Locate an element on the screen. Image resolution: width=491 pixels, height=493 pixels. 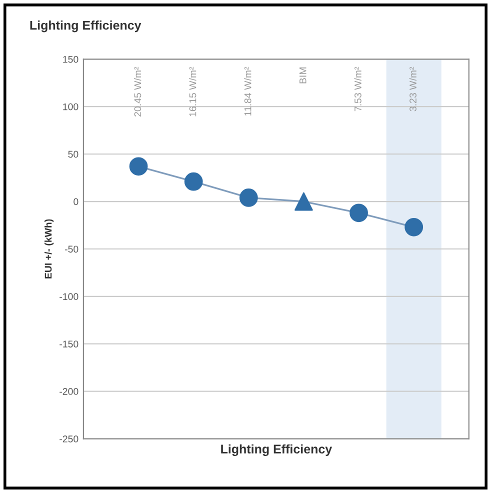
y-tick-label: -150 is located at coordinates (69, 344).